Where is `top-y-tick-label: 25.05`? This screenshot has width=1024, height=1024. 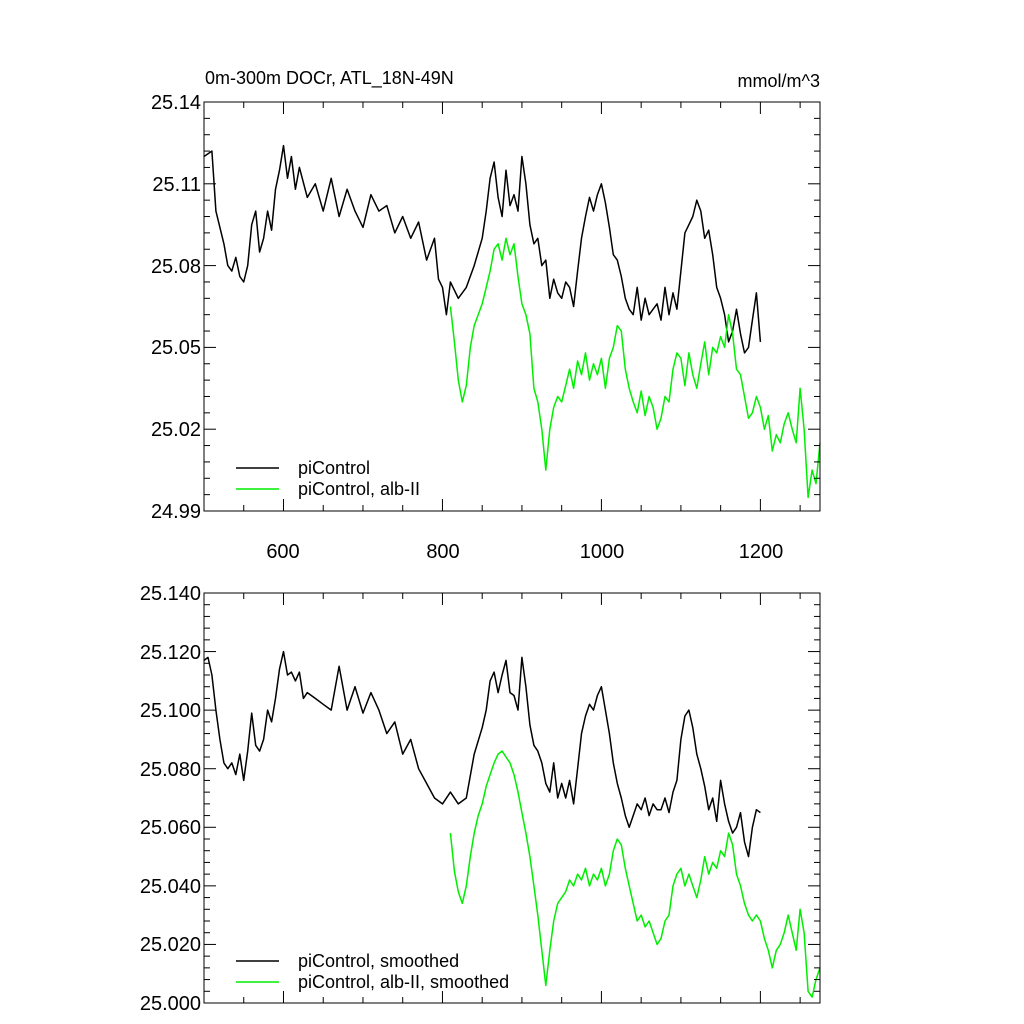
top-y-tick-label: 25.05 is located at coordinates (176, 348).